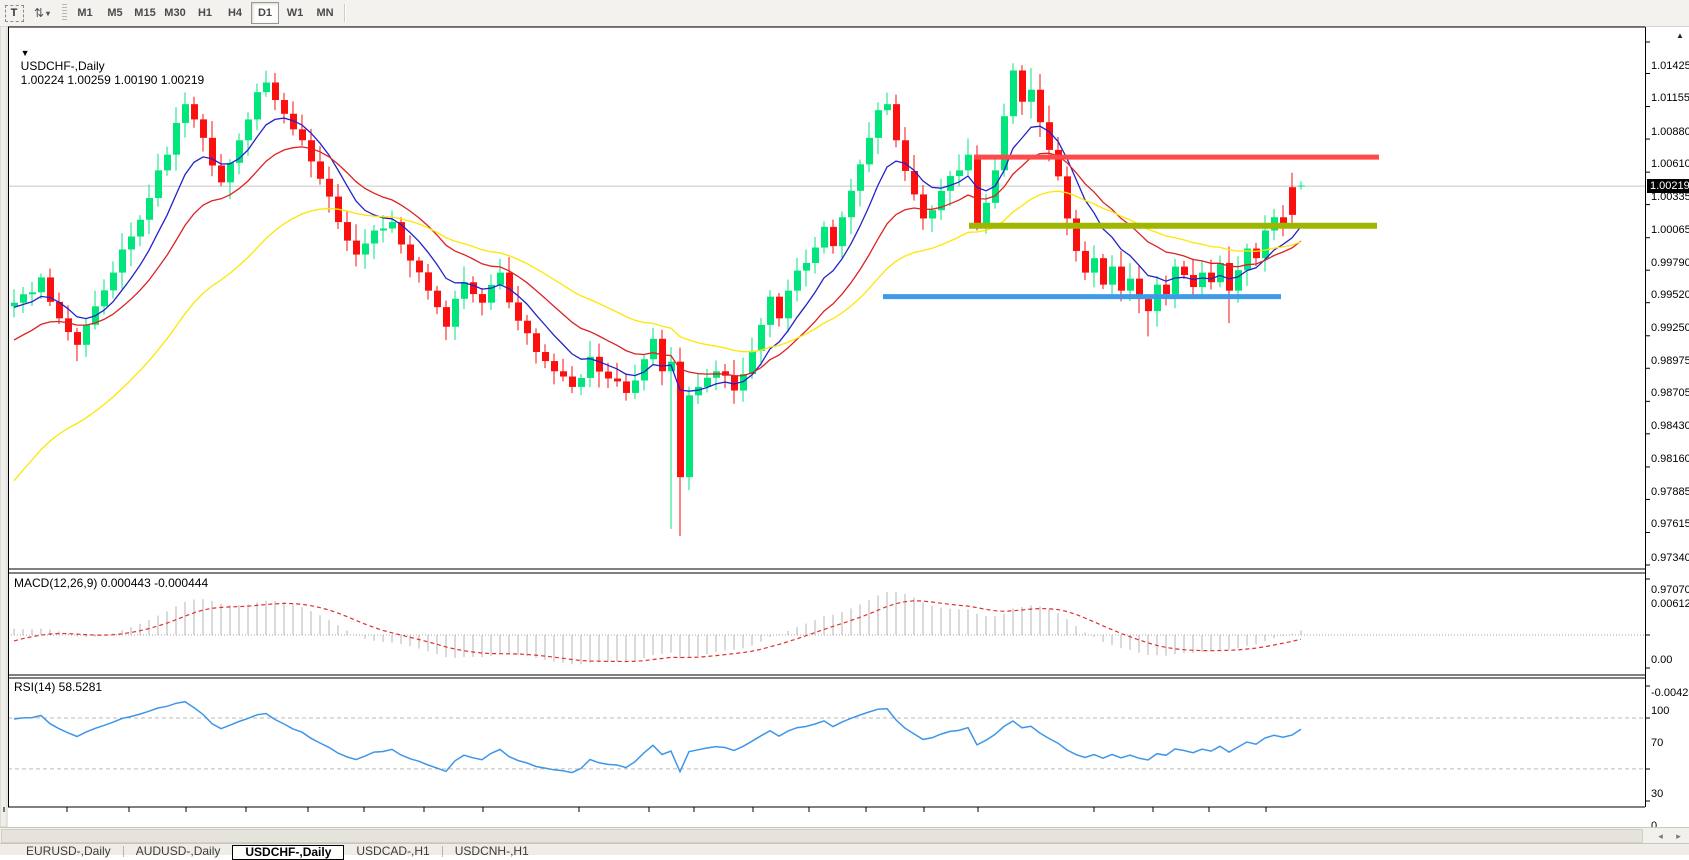  What do you see at coordinates (1670, 131) in the screenshot?
I see `price-axis-label: 1.00880` at bounding box center [1670, 131].